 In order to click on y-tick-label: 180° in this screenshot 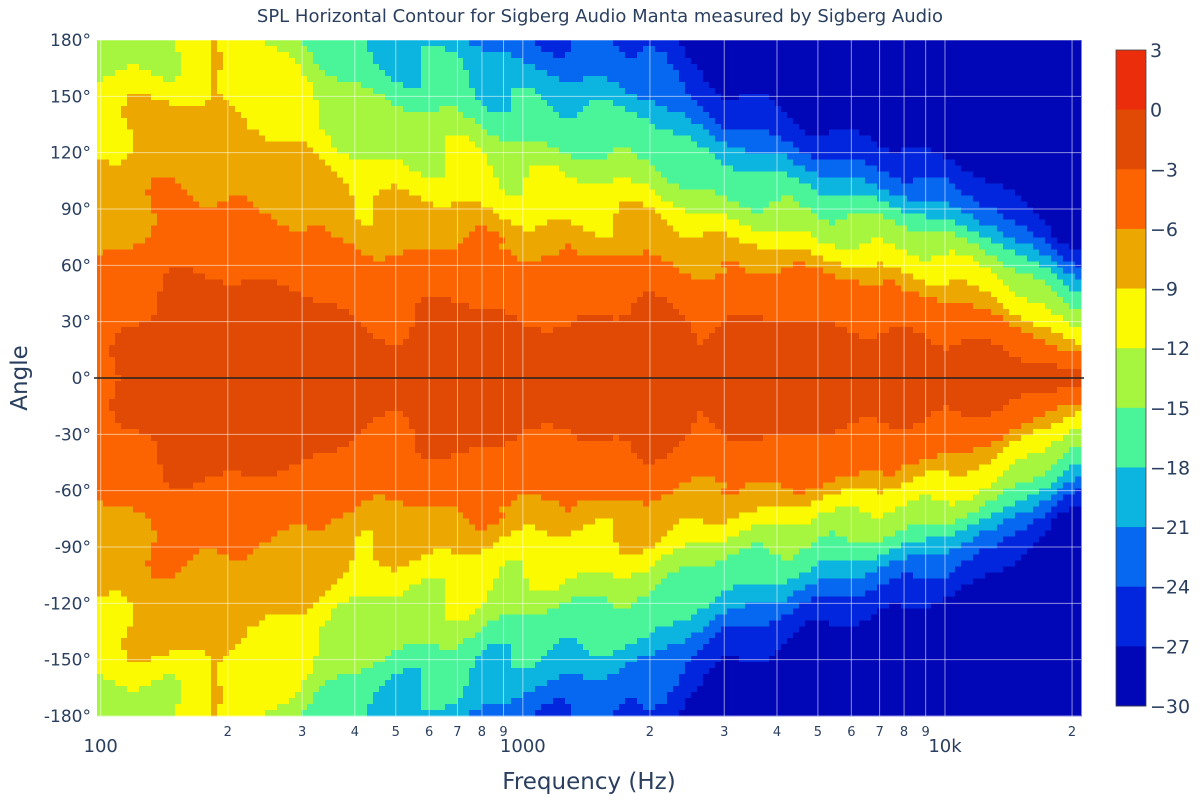, I will do `click(70, 41)`.